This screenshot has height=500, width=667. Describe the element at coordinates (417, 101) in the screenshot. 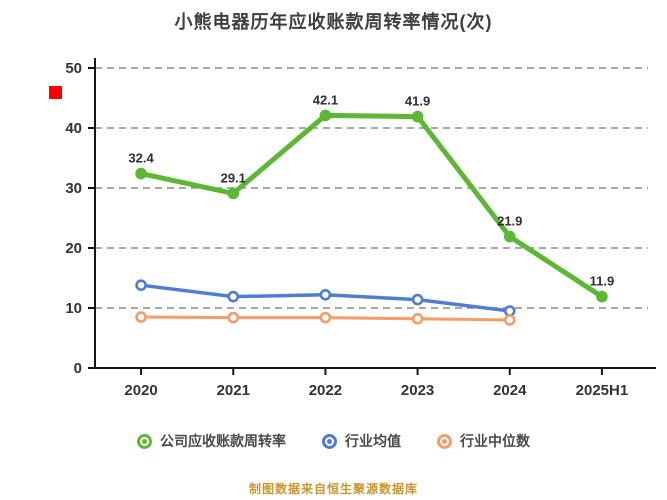

I see `svg-text: 41.9` at that location.